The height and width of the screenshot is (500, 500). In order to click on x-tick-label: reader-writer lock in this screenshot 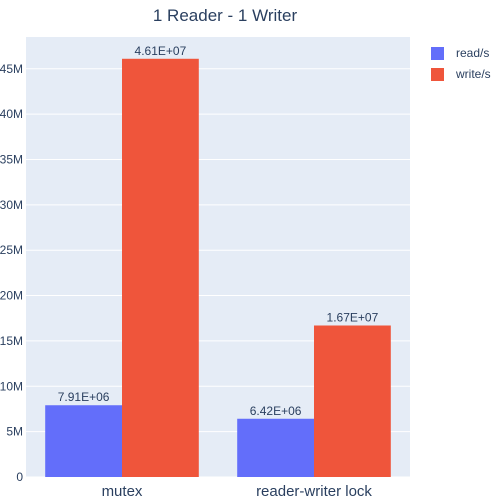, I will do `click(314, 491)`.